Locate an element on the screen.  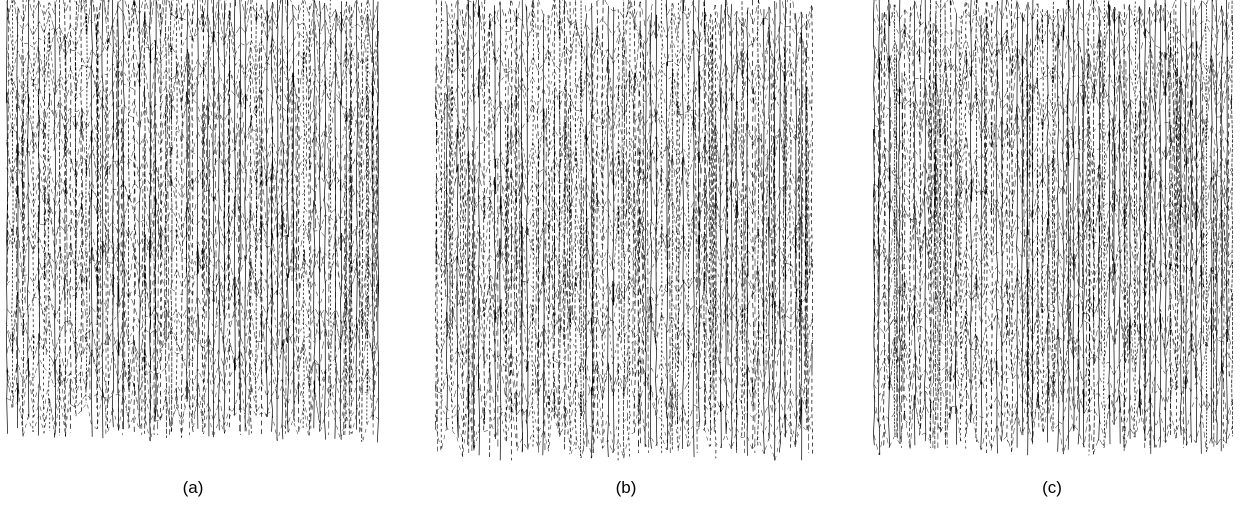
caption-c: (c) is located at coordinates (1052, 487).